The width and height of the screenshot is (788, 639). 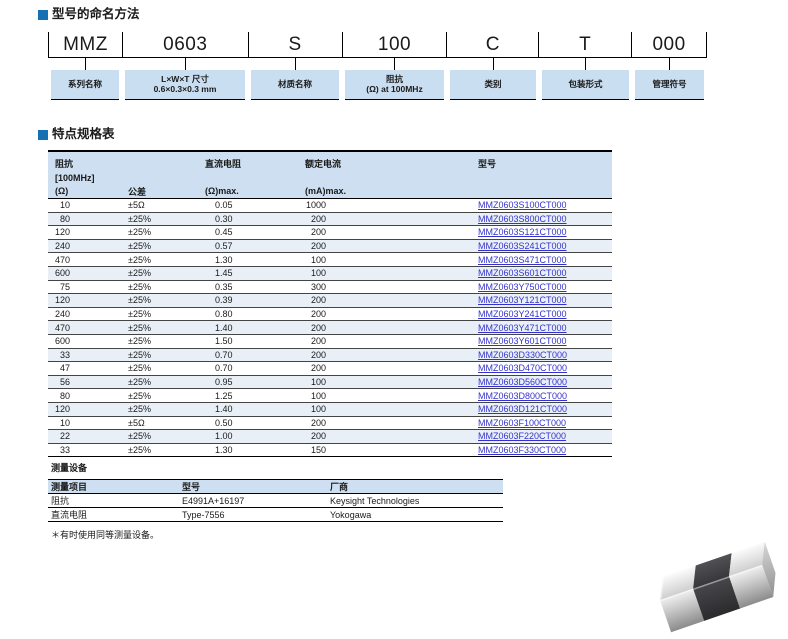 What do you see at coordinates (254, 486) in the screenshot?
I see `equip-col-model: 型号` at bounding box center [254, 486].